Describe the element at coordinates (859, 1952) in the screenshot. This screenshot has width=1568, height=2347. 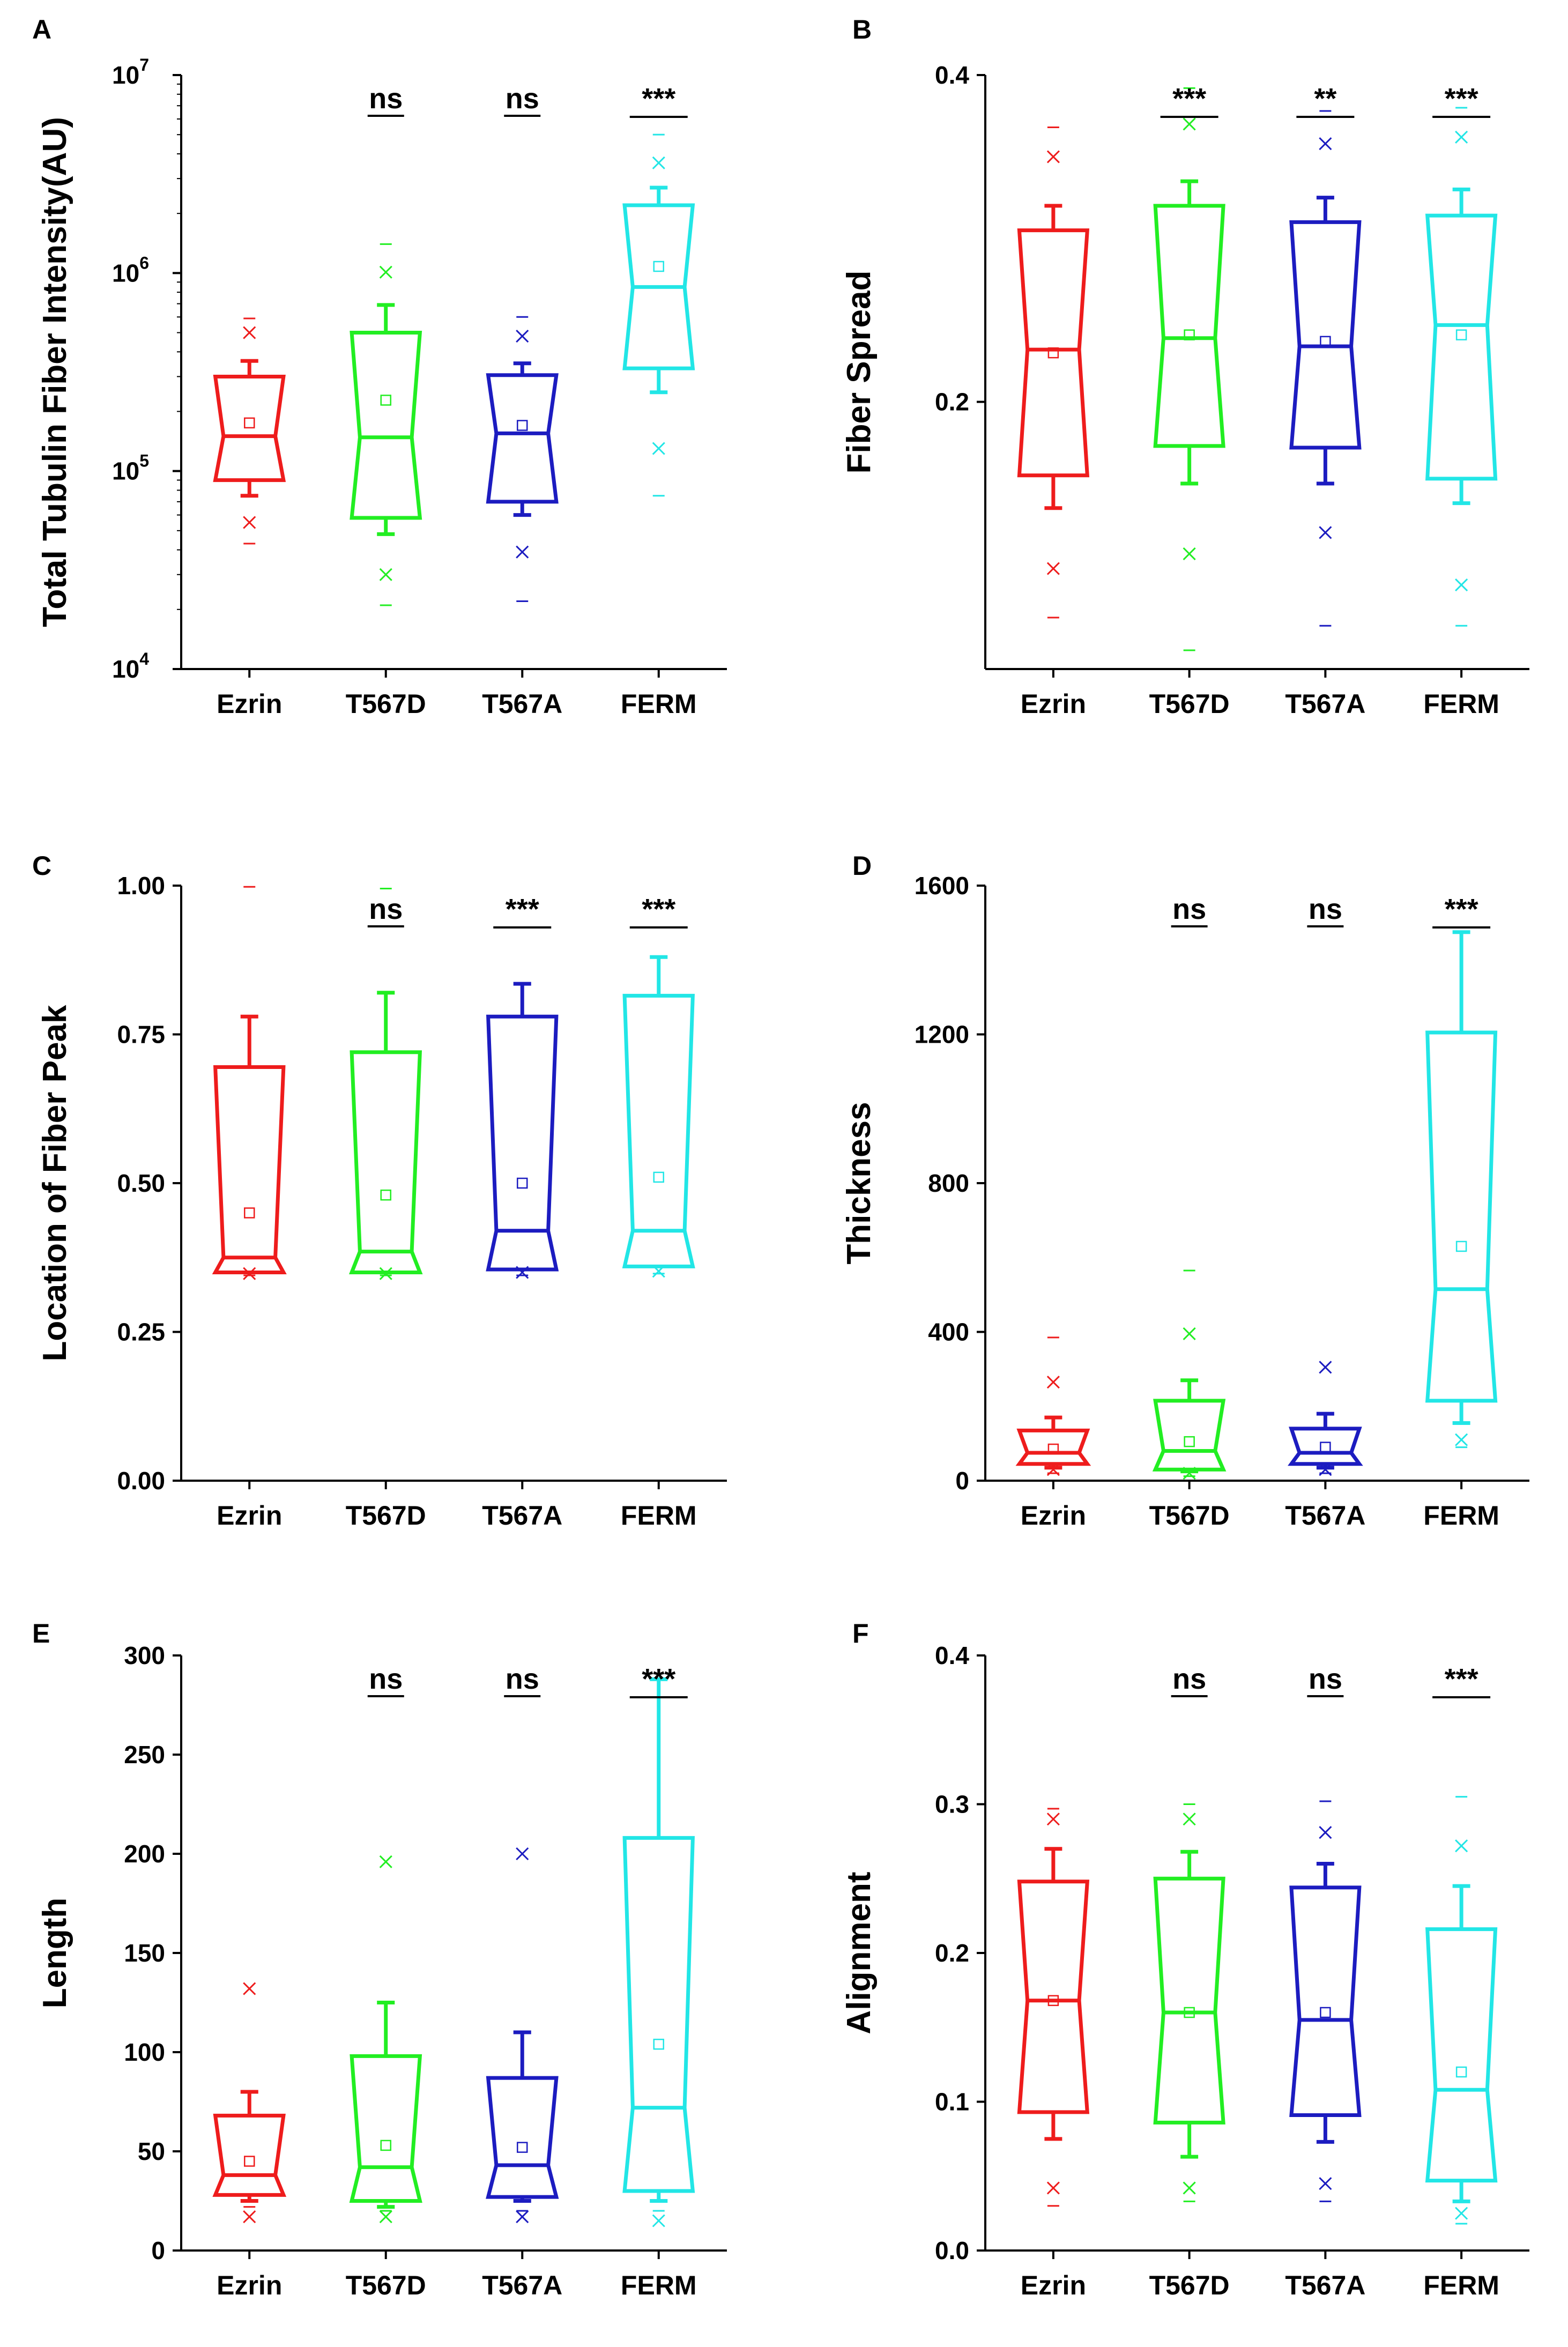
I see `y-axis-title: Alignment` at that location.